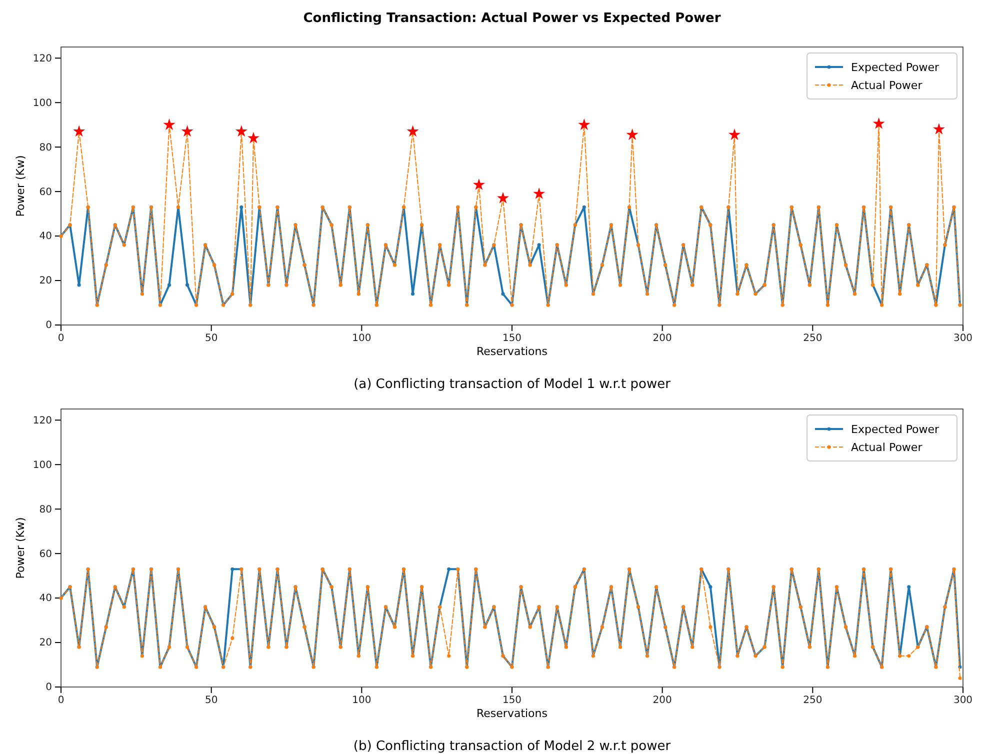 The width and height of the screenshot is (983, 754). What do you see at coordinates (512, 746) in the screenshot?
I see `text: (b) Conflicting transaction of Model 2 w.r.t power` at bounding box center [512, 746].